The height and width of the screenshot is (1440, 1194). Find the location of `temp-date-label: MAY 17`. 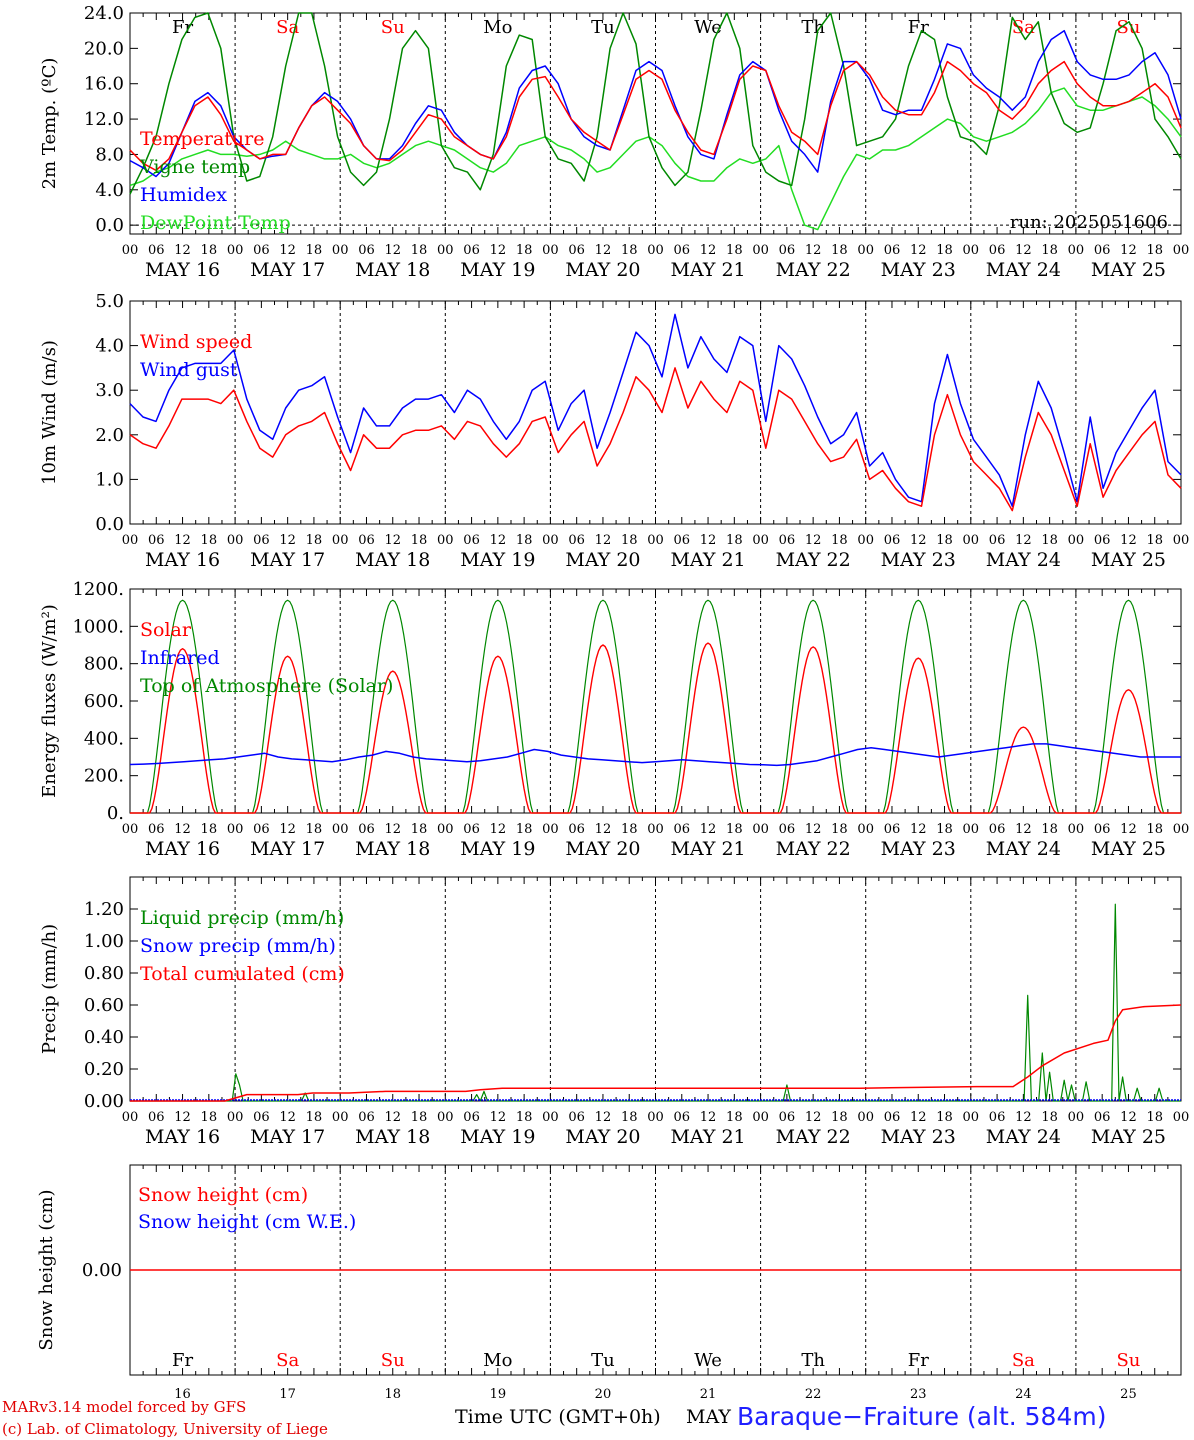

temp-date-label: MAY 17 is located at coordinates (287, 270).